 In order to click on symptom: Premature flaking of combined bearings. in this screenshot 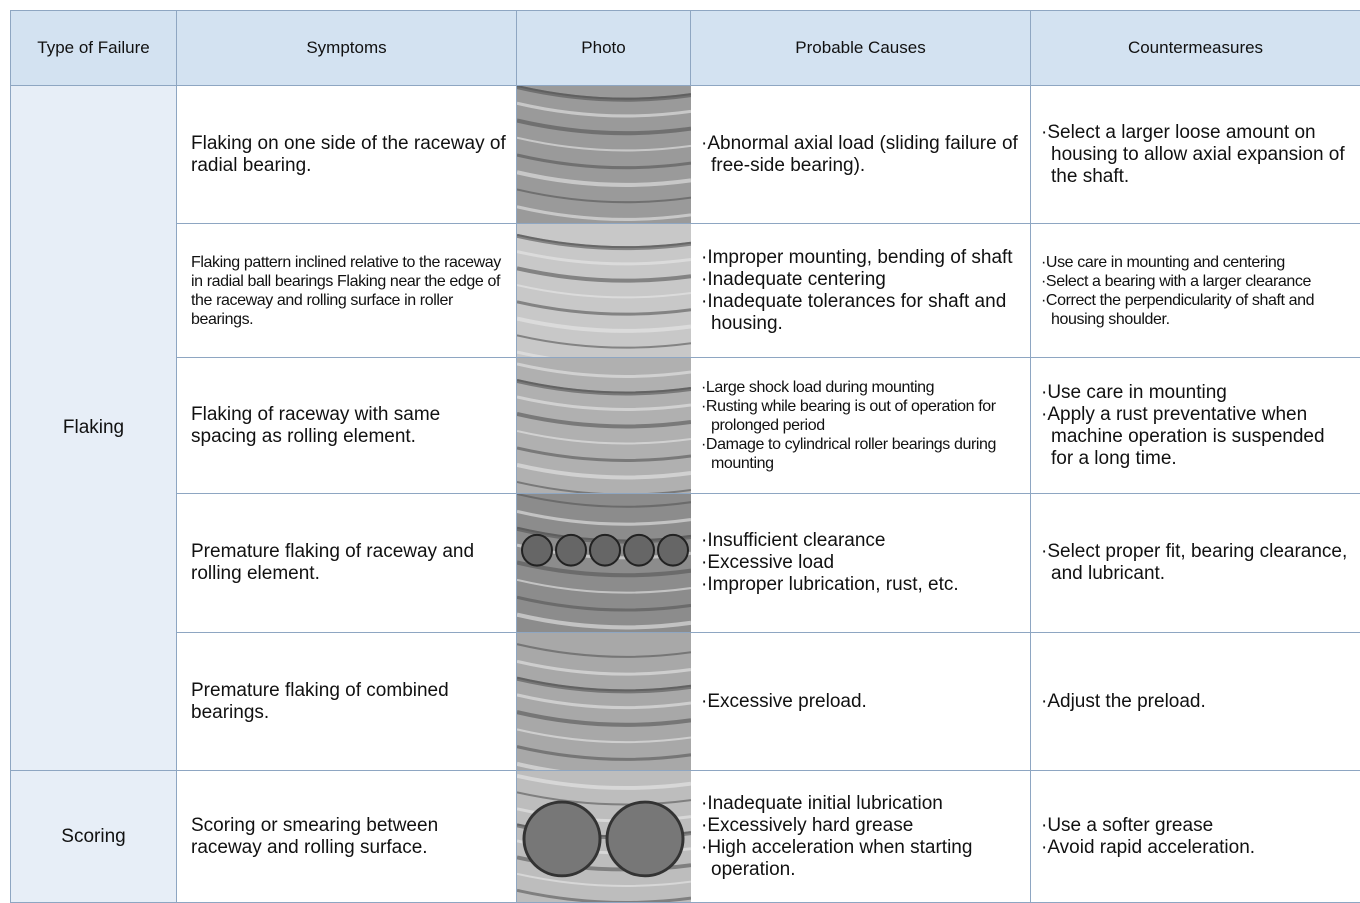, I will do `click(347, 702)`.